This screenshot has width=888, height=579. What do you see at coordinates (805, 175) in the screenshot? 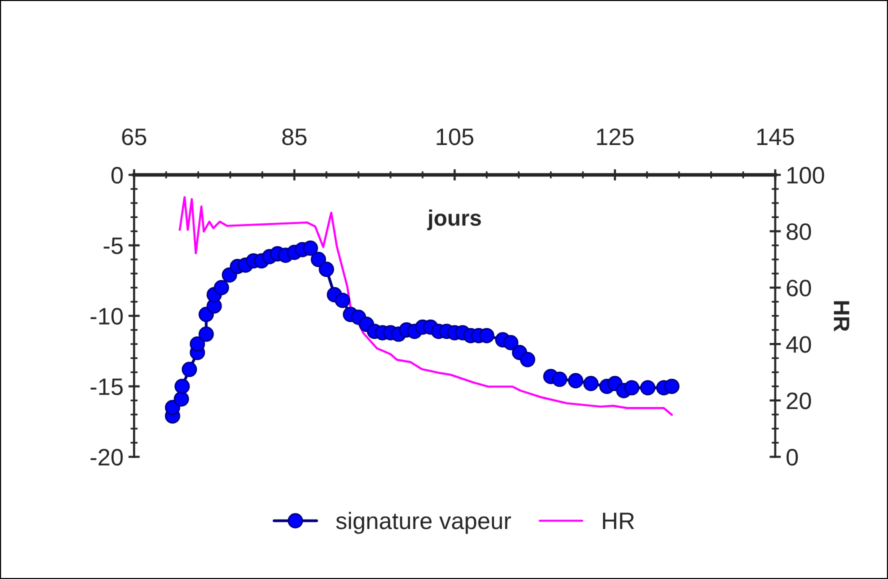
I see `y2-tick-label: 100` at bounding box center [805, 175].